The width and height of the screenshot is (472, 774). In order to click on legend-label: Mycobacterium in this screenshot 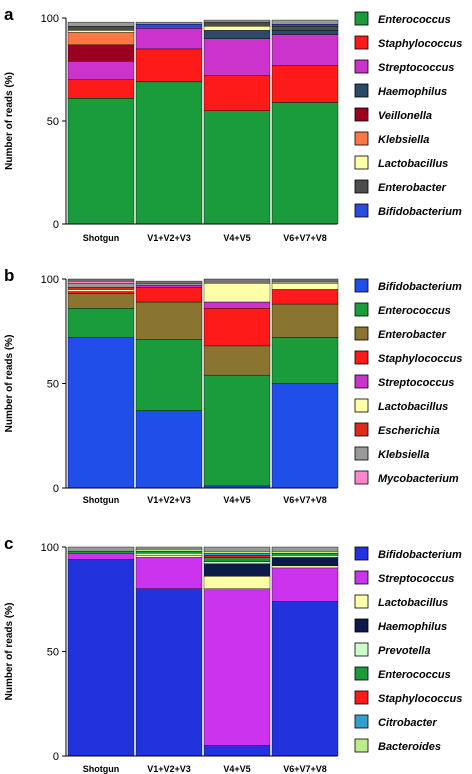, I will do `click(418, 479)`.